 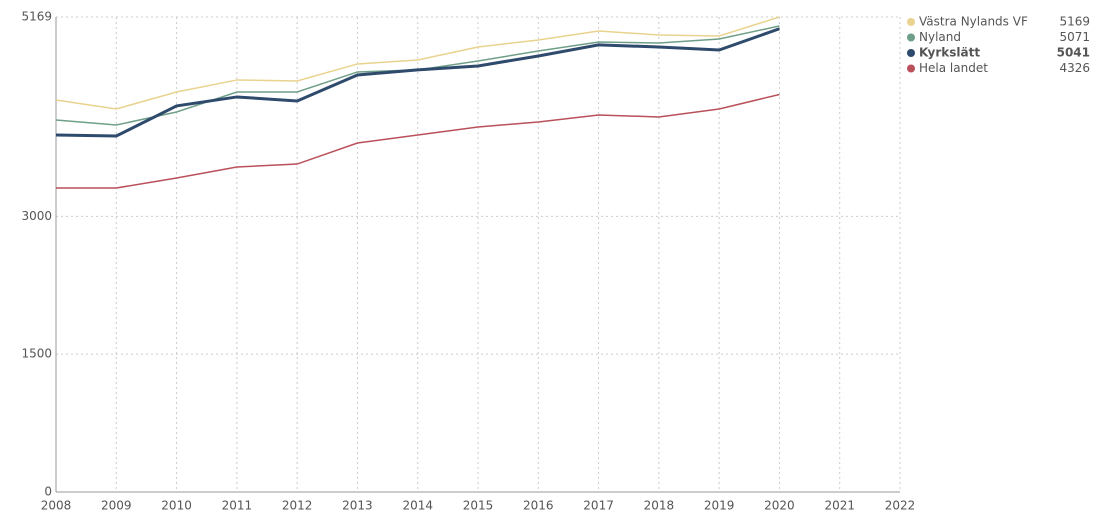 What do you see at coordinates (56, 506) in the screenshot?
I see `x-tick-label: 2008` at bounding box center [56, 506].